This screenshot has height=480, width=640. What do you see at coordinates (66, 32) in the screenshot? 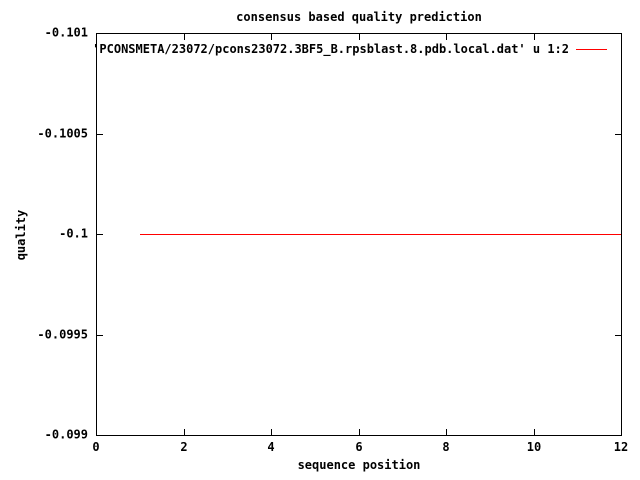
I see `y-tick-label: -0.101` at bounding box center [66, 32].